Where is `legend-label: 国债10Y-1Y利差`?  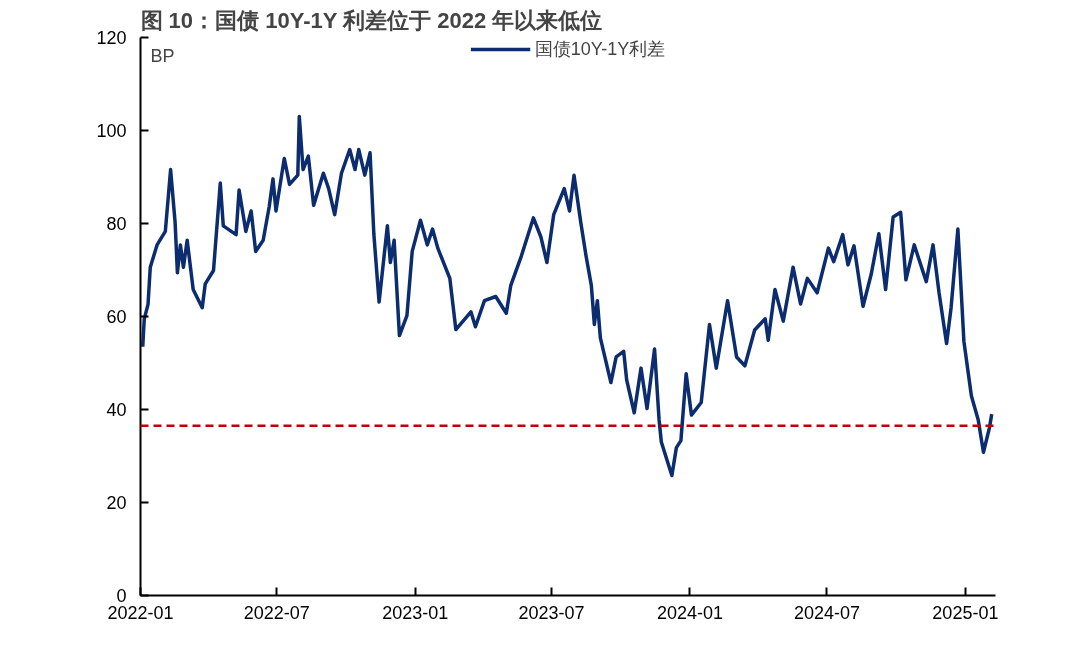
legend-label: 国债10Y-1Y利差 is located at coordinates (600, 49).